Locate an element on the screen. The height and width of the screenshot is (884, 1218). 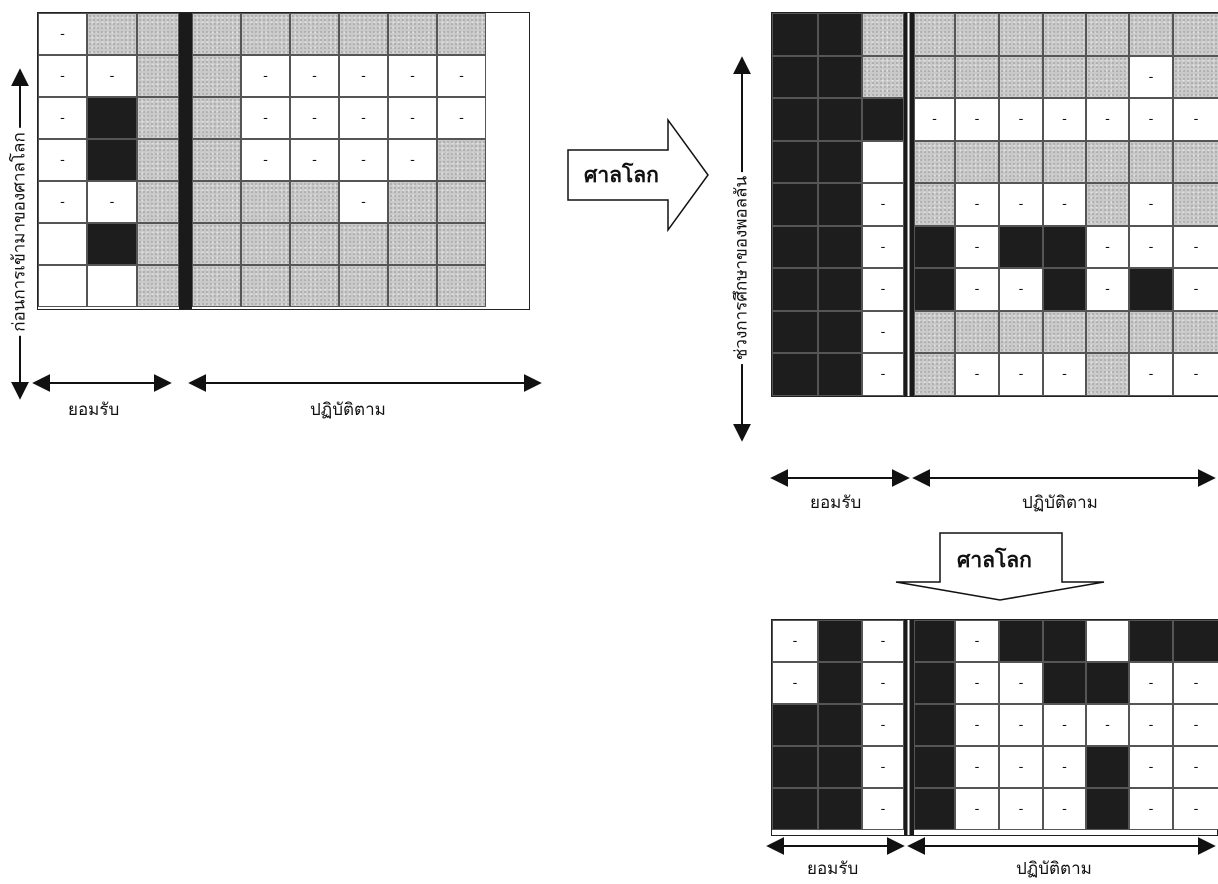
grid-divider is located at coordinates (185, 161).